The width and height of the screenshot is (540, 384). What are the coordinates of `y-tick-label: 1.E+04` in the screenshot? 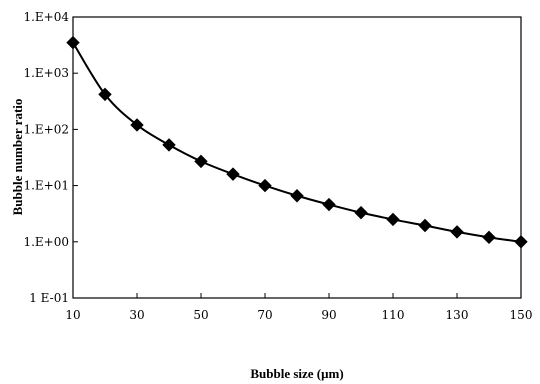 It's located at (46, 17).